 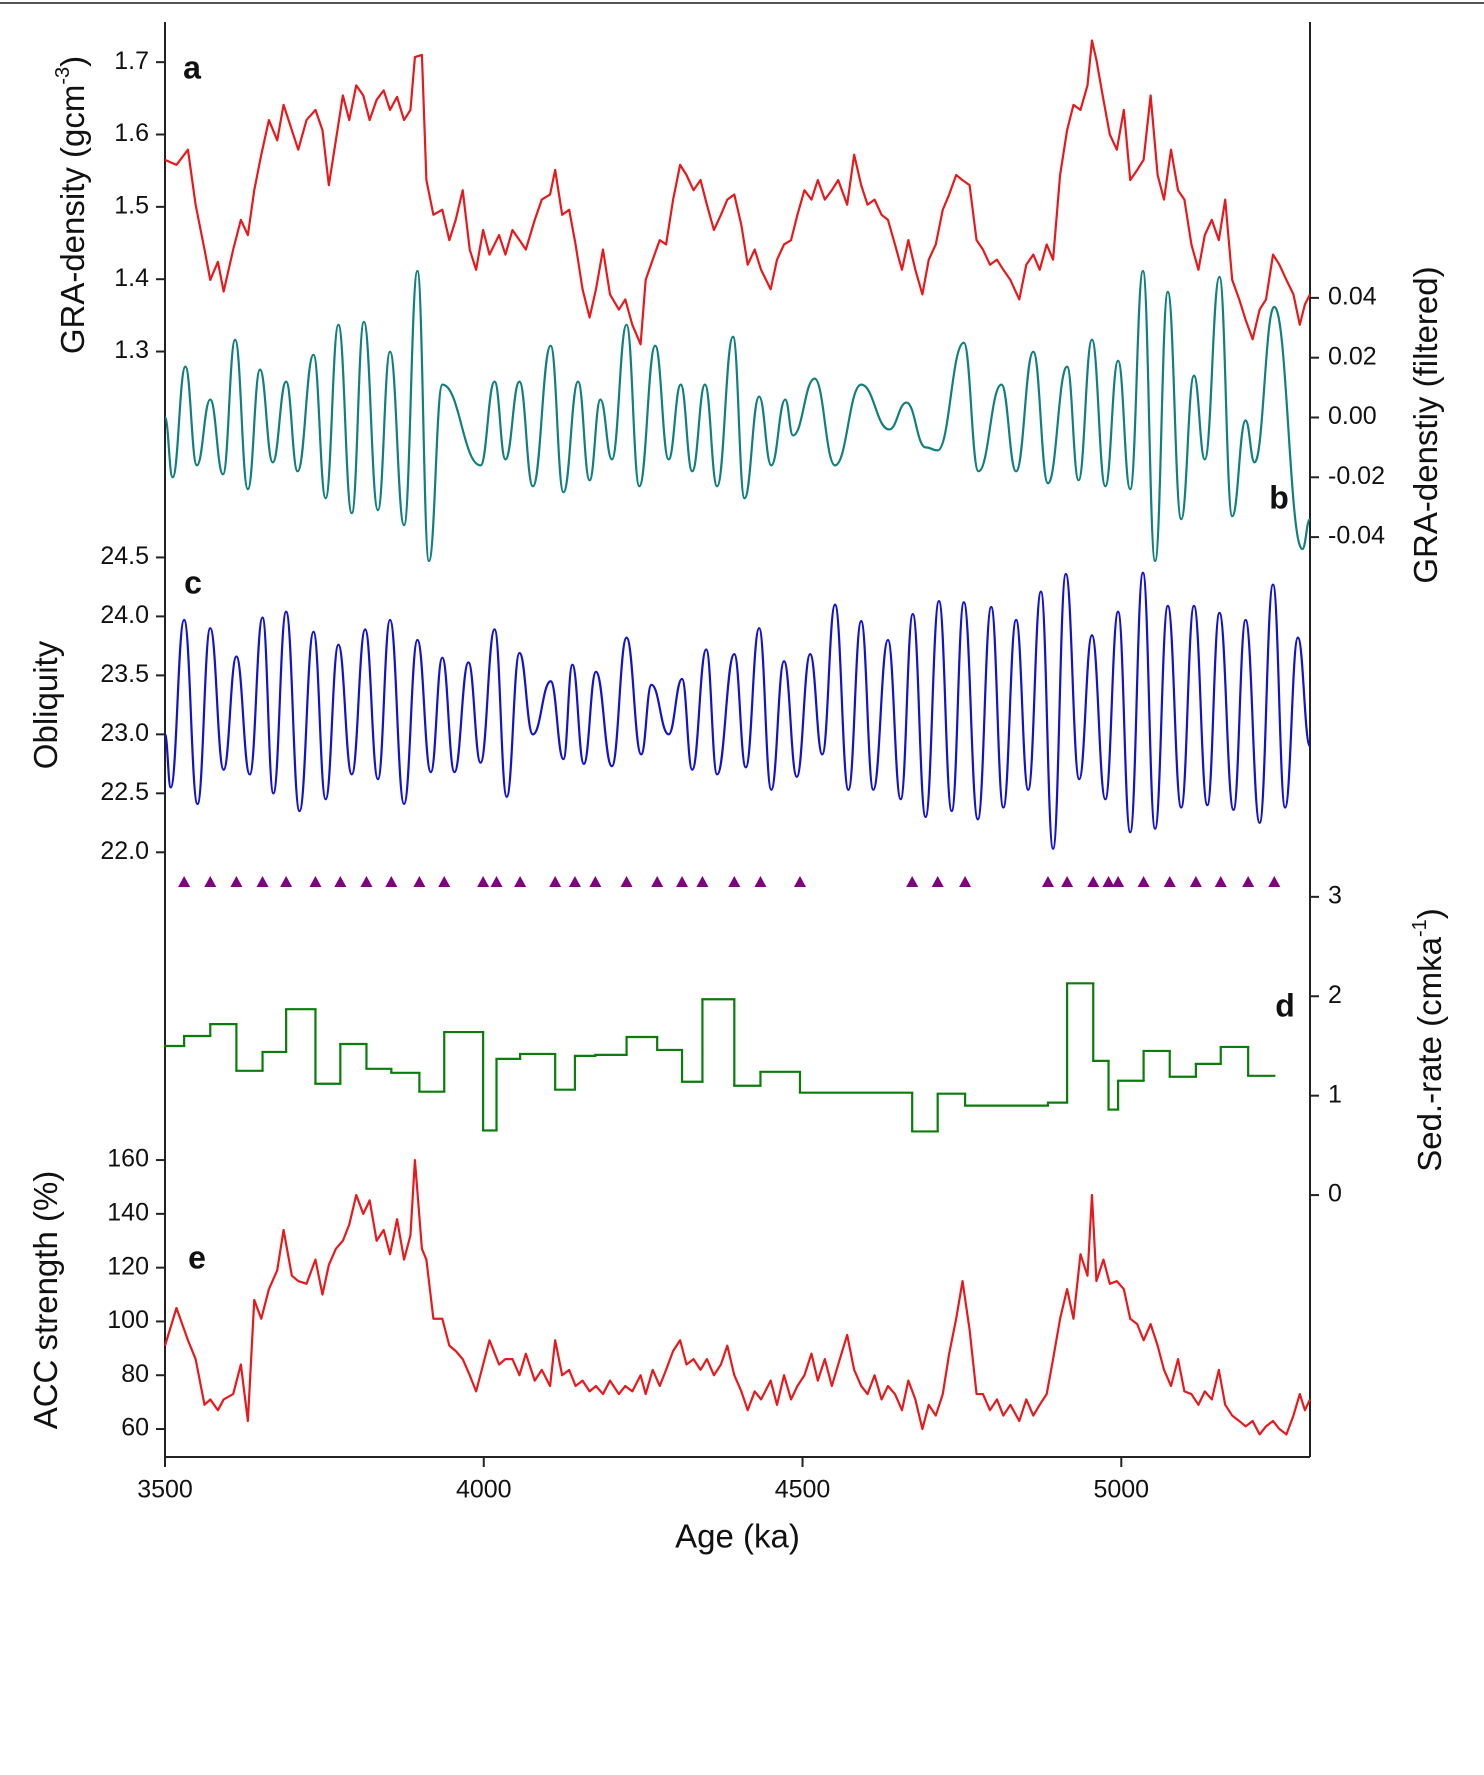 I want to click on x-axis-label: Age (ka), so click(x=737, y=1536).